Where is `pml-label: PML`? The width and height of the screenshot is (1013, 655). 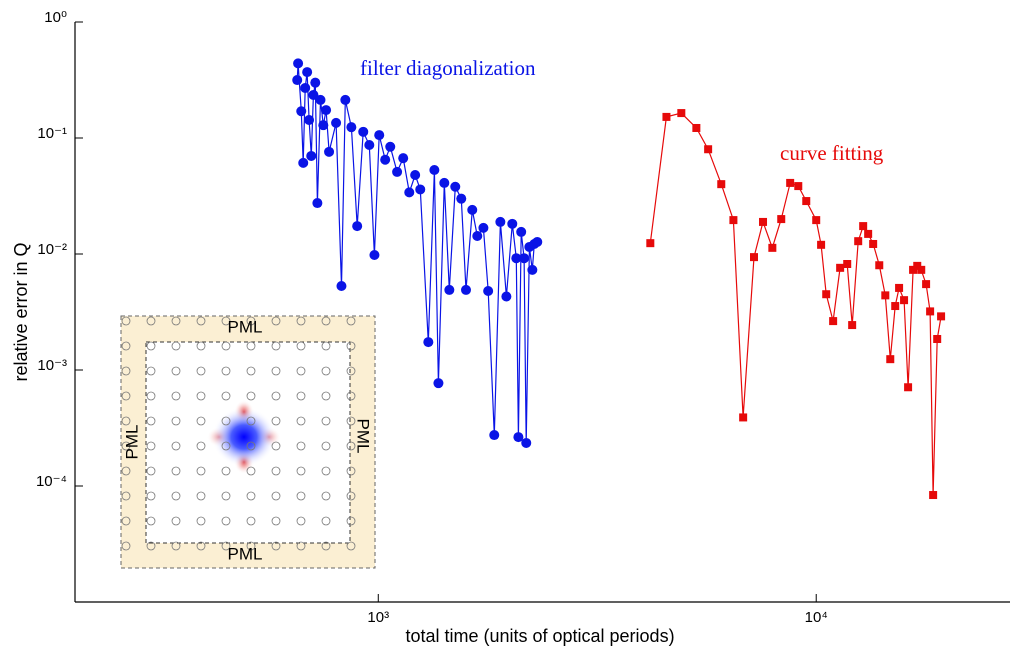 pml-label: PML is located at coordinates (245, 326).